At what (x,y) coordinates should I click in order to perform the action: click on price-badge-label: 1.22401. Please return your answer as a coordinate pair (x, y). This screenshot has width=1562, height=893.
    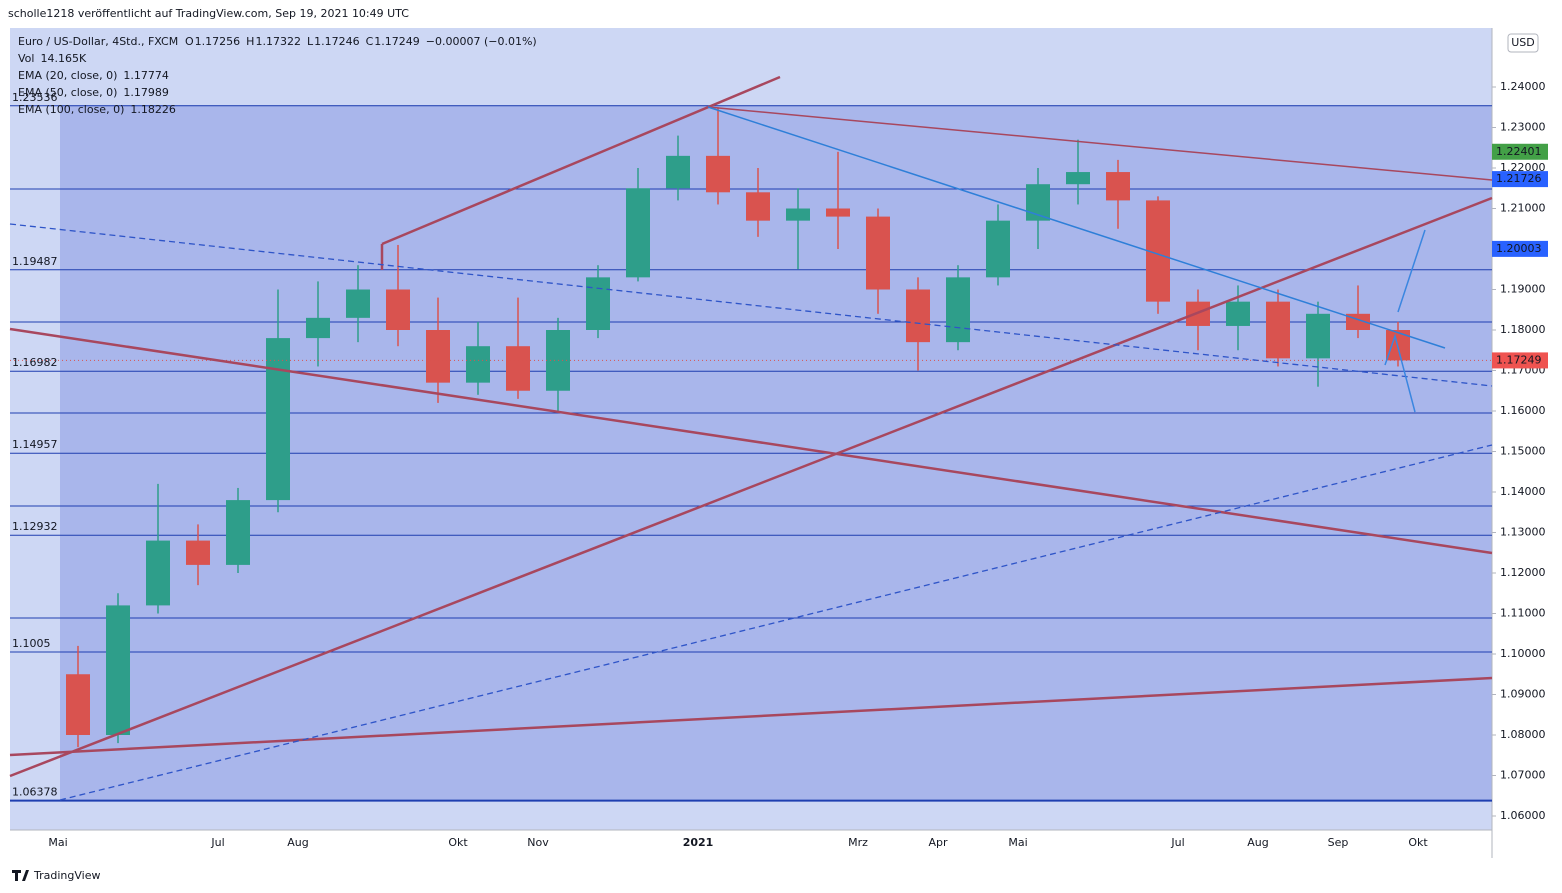
    Looking at the image, I should click on (1519, 151).